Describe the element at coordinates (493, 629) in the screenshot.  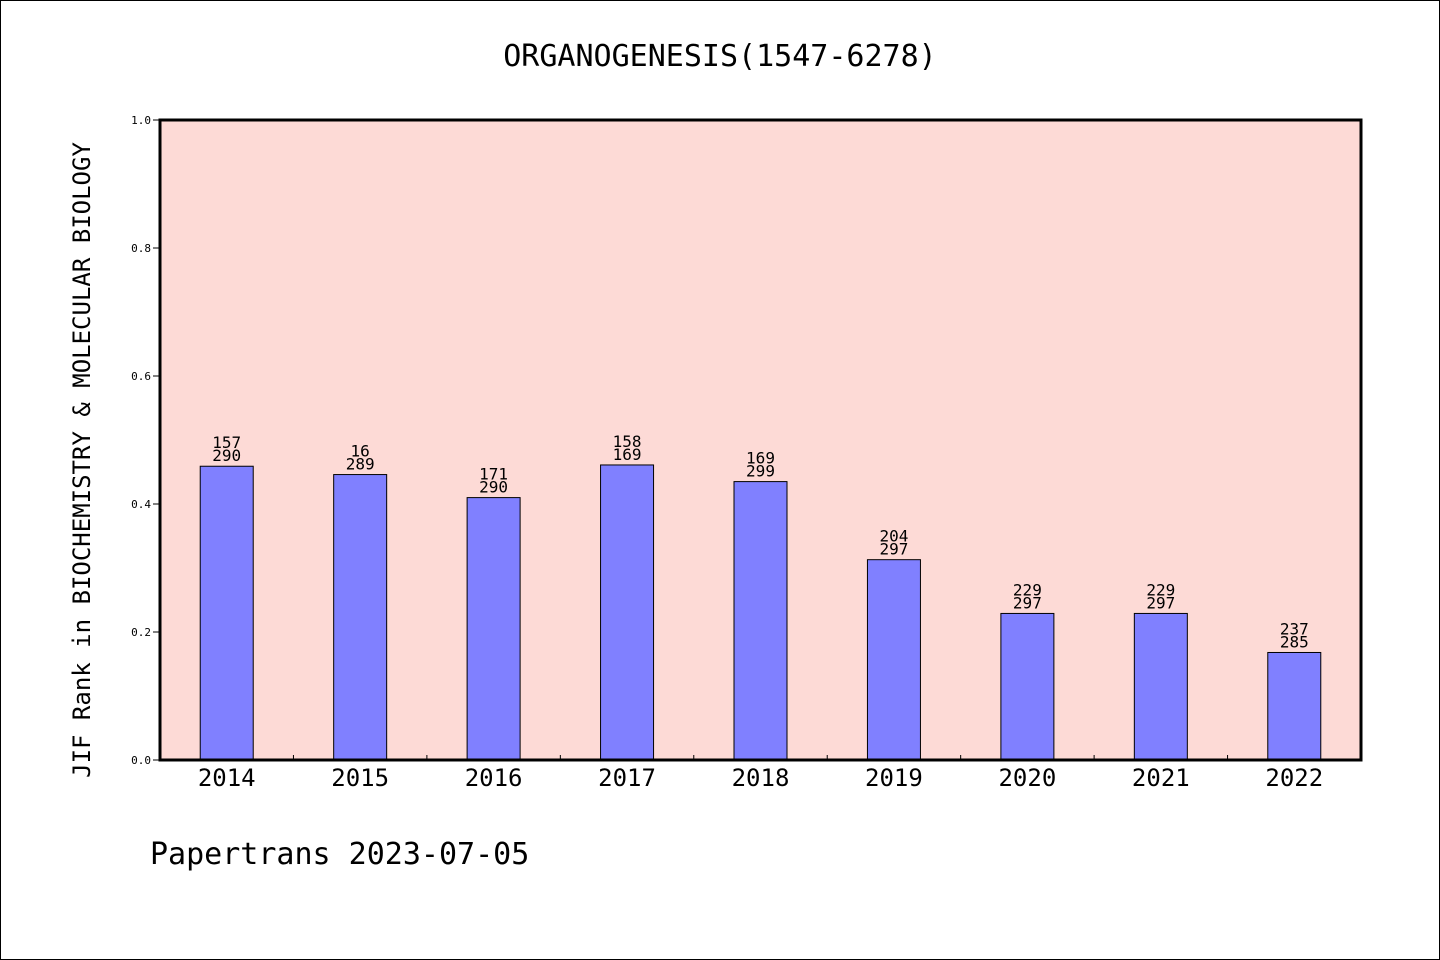
I see `bar-2016` at that location.